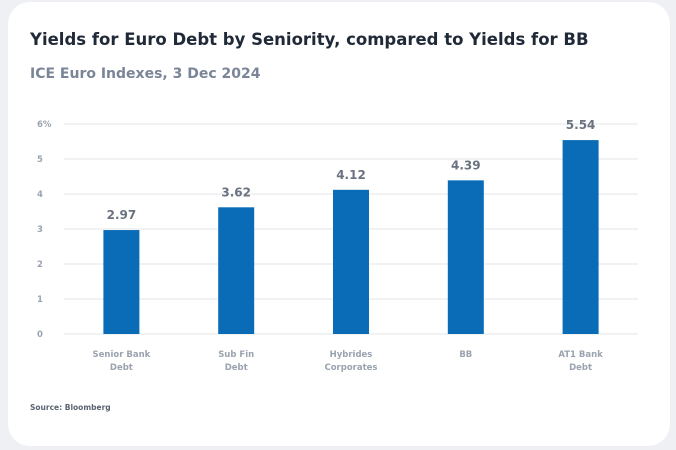 This screenshot has height=450, width=676. Describe the element at coordinates (351, 175) in the screenshot. I see `bar-value-label: 4.12` at that location.